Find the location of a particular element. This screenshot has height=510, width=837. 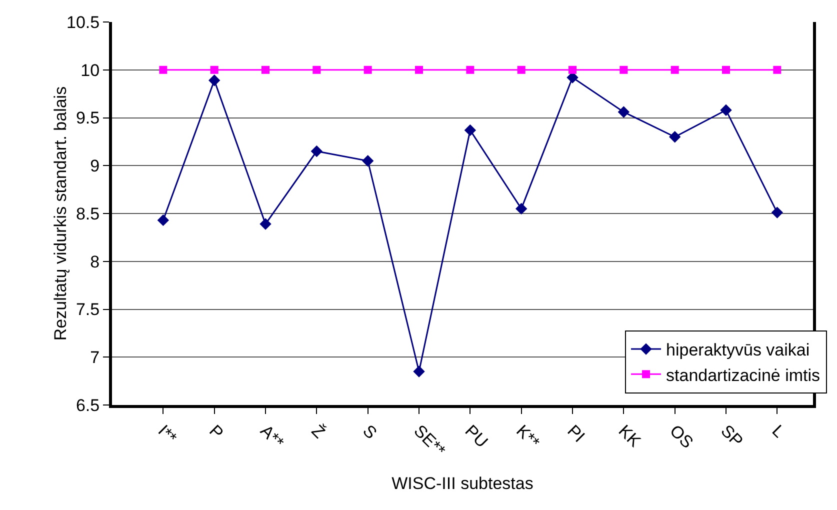

y-tick-label: 9.5 is located at coordinates (88, 118).